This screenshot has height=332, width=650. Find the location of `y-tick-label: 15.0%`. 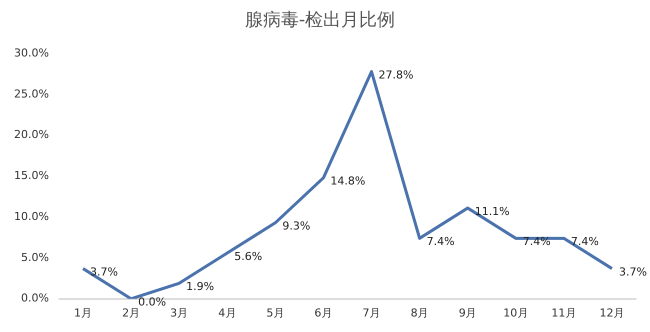

y-tick-label: 15.0% is located at coordinates (31, 175).